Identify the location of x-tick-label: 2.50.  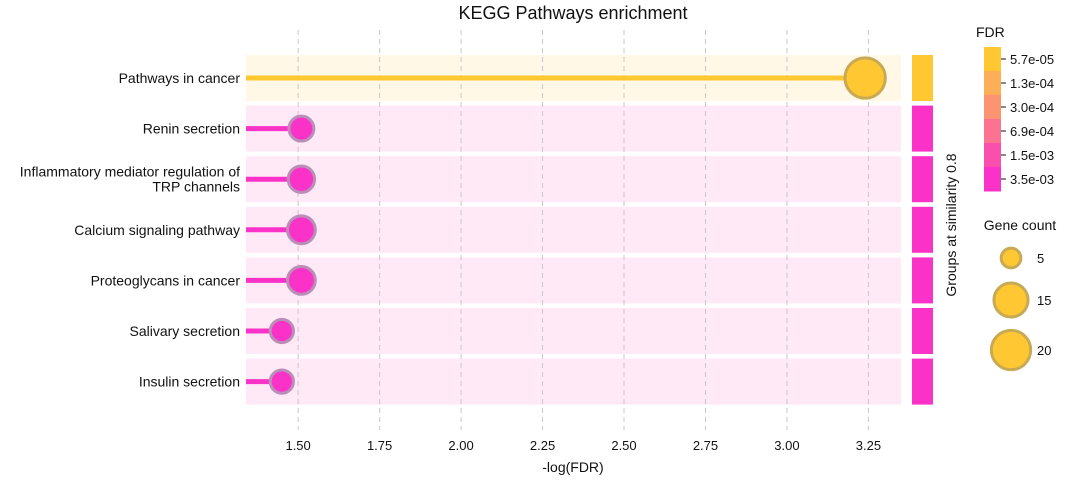
(623, 445).